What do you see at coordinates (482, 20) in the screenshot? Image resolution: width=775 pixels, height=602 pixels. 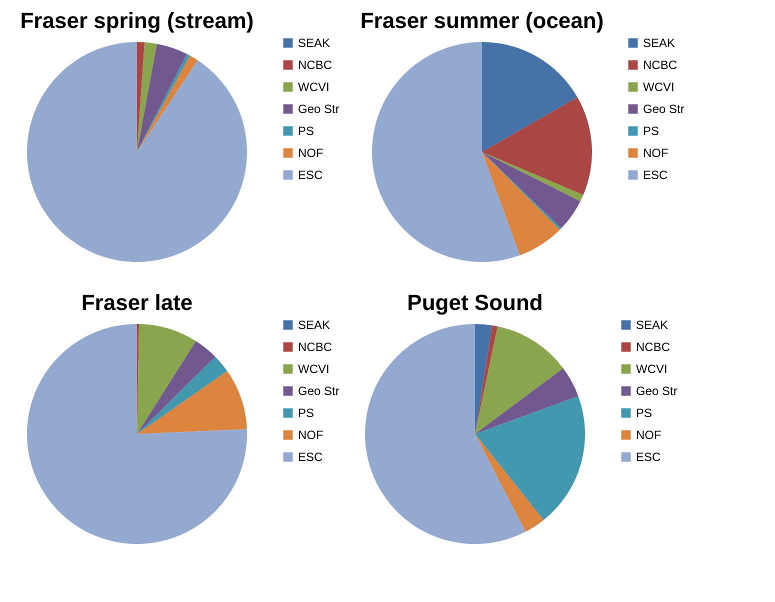 I see `chart-title: Fraser summer (ocean)` at bounding box center [482, 20].